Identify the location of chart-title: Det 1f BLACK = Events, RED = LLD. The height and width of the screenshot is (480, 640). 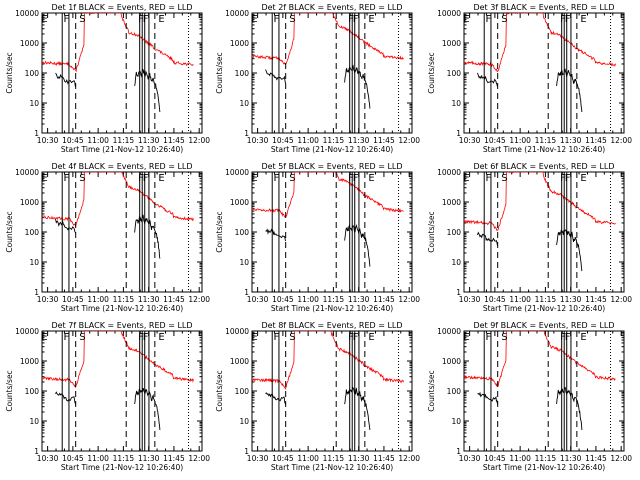
(121, 7).